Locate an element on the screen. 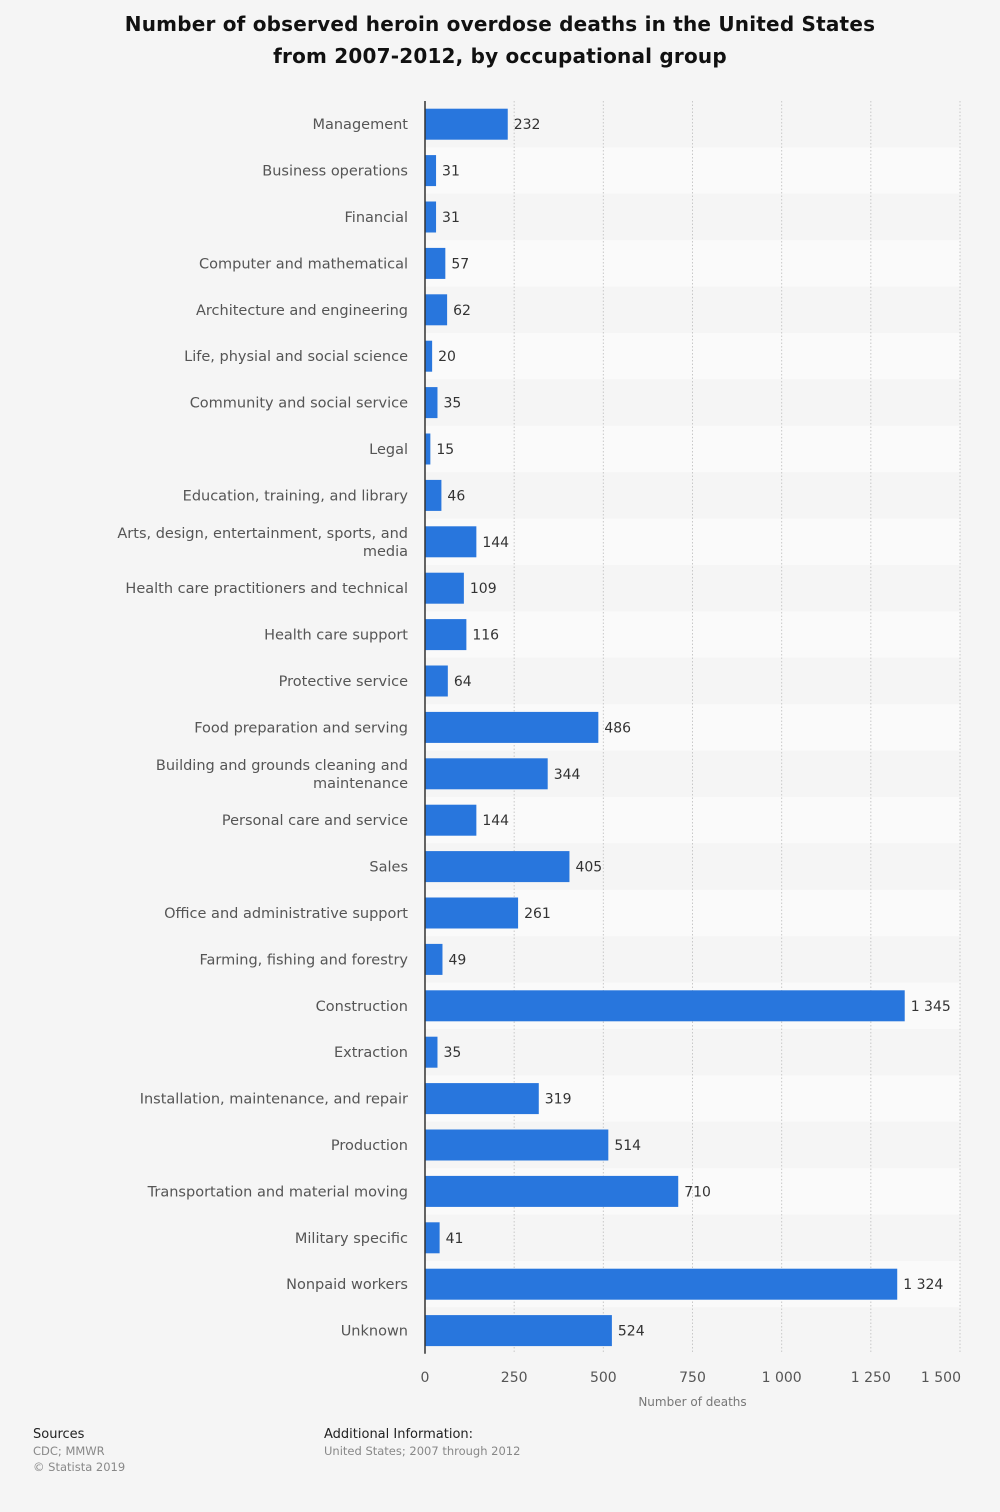 The height and width of the screenshot is (1512, 1000). category-label: Legal is located at coordinates (388, 450).